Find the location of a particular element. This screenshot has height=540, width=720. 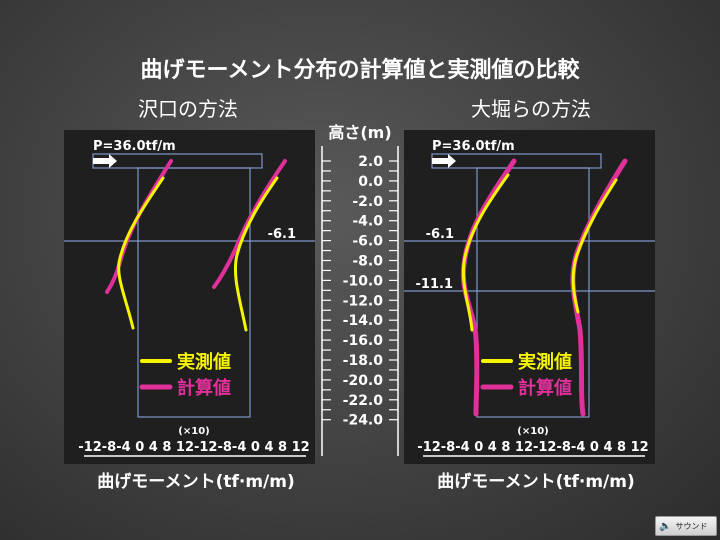

depth-tick-label: -14.0 is located at coordinates (363, 321).